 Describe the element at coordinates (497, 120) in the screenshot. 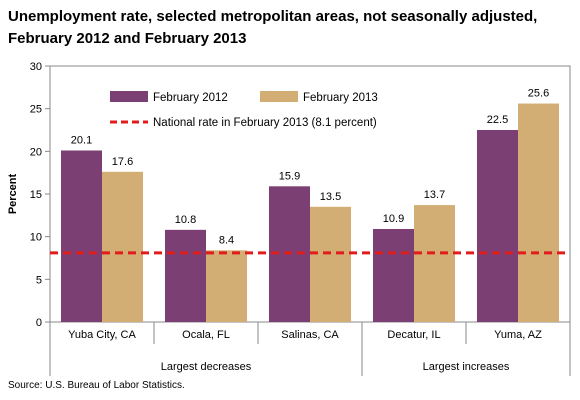

I see `bar-value-label: 22.5` at that location.